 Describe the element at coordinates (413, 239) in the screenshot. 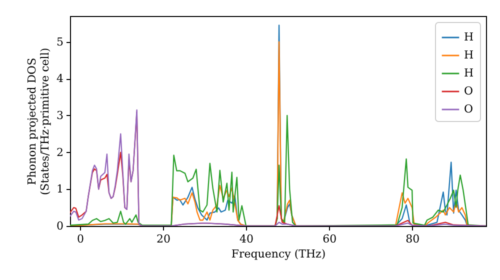

I see `x-tick-label: 80` at that location.